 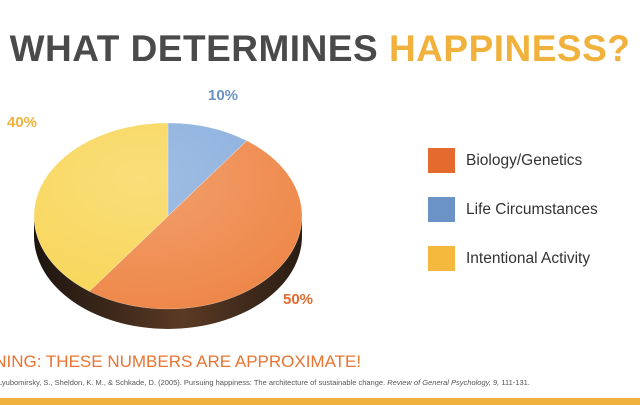 What do you see at coordinates (441, 160) in the screenshot?
I see `legend-swatch-biology` at bounding box center [441, 160].